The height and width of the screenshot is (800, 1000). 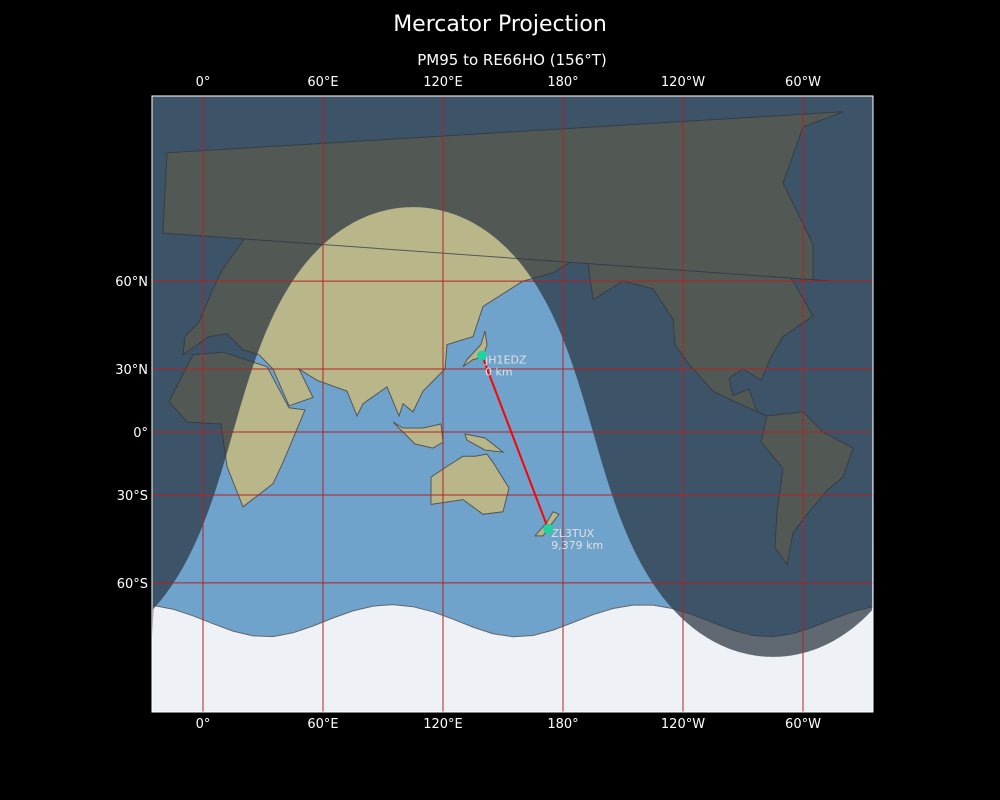 What do you see at coordinates (203, 724) in the screenshot?
I see `bottom-lon-tick-label: 0°` at bounding box center [203, 724].